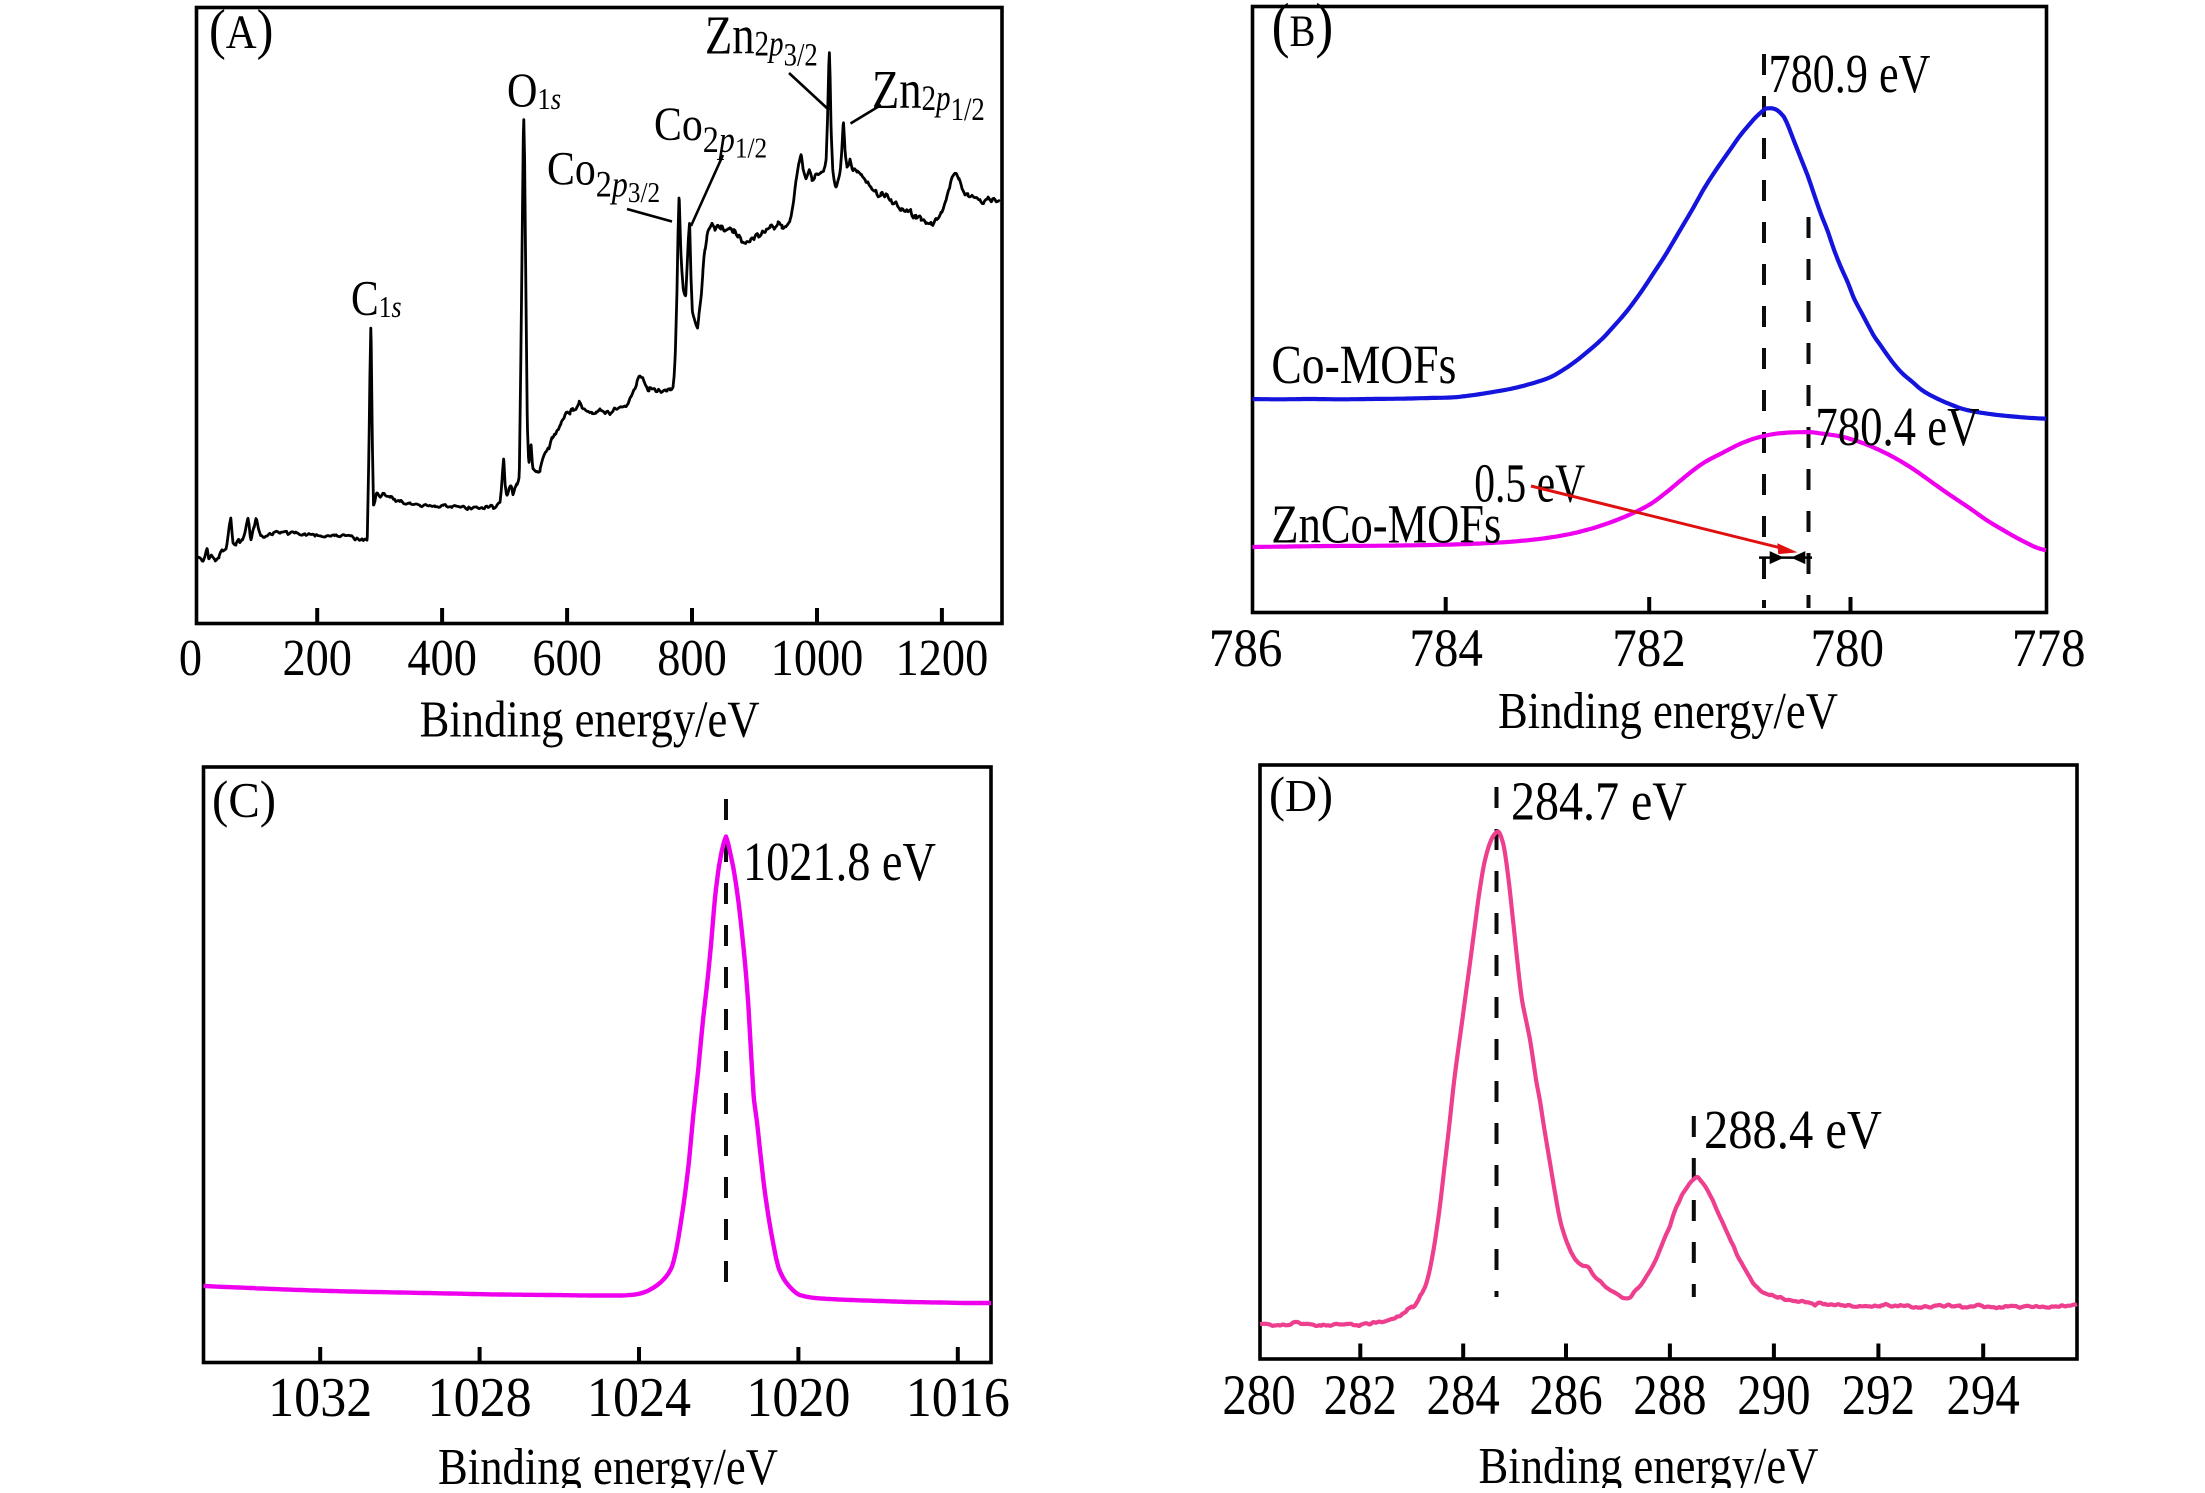 The height and width of the screenshot is (1493, 2205). What do you see at coordinates (320, 1397) in the screenshot?
I see `svg-text: 1032` at bounding box center [320, 1397].